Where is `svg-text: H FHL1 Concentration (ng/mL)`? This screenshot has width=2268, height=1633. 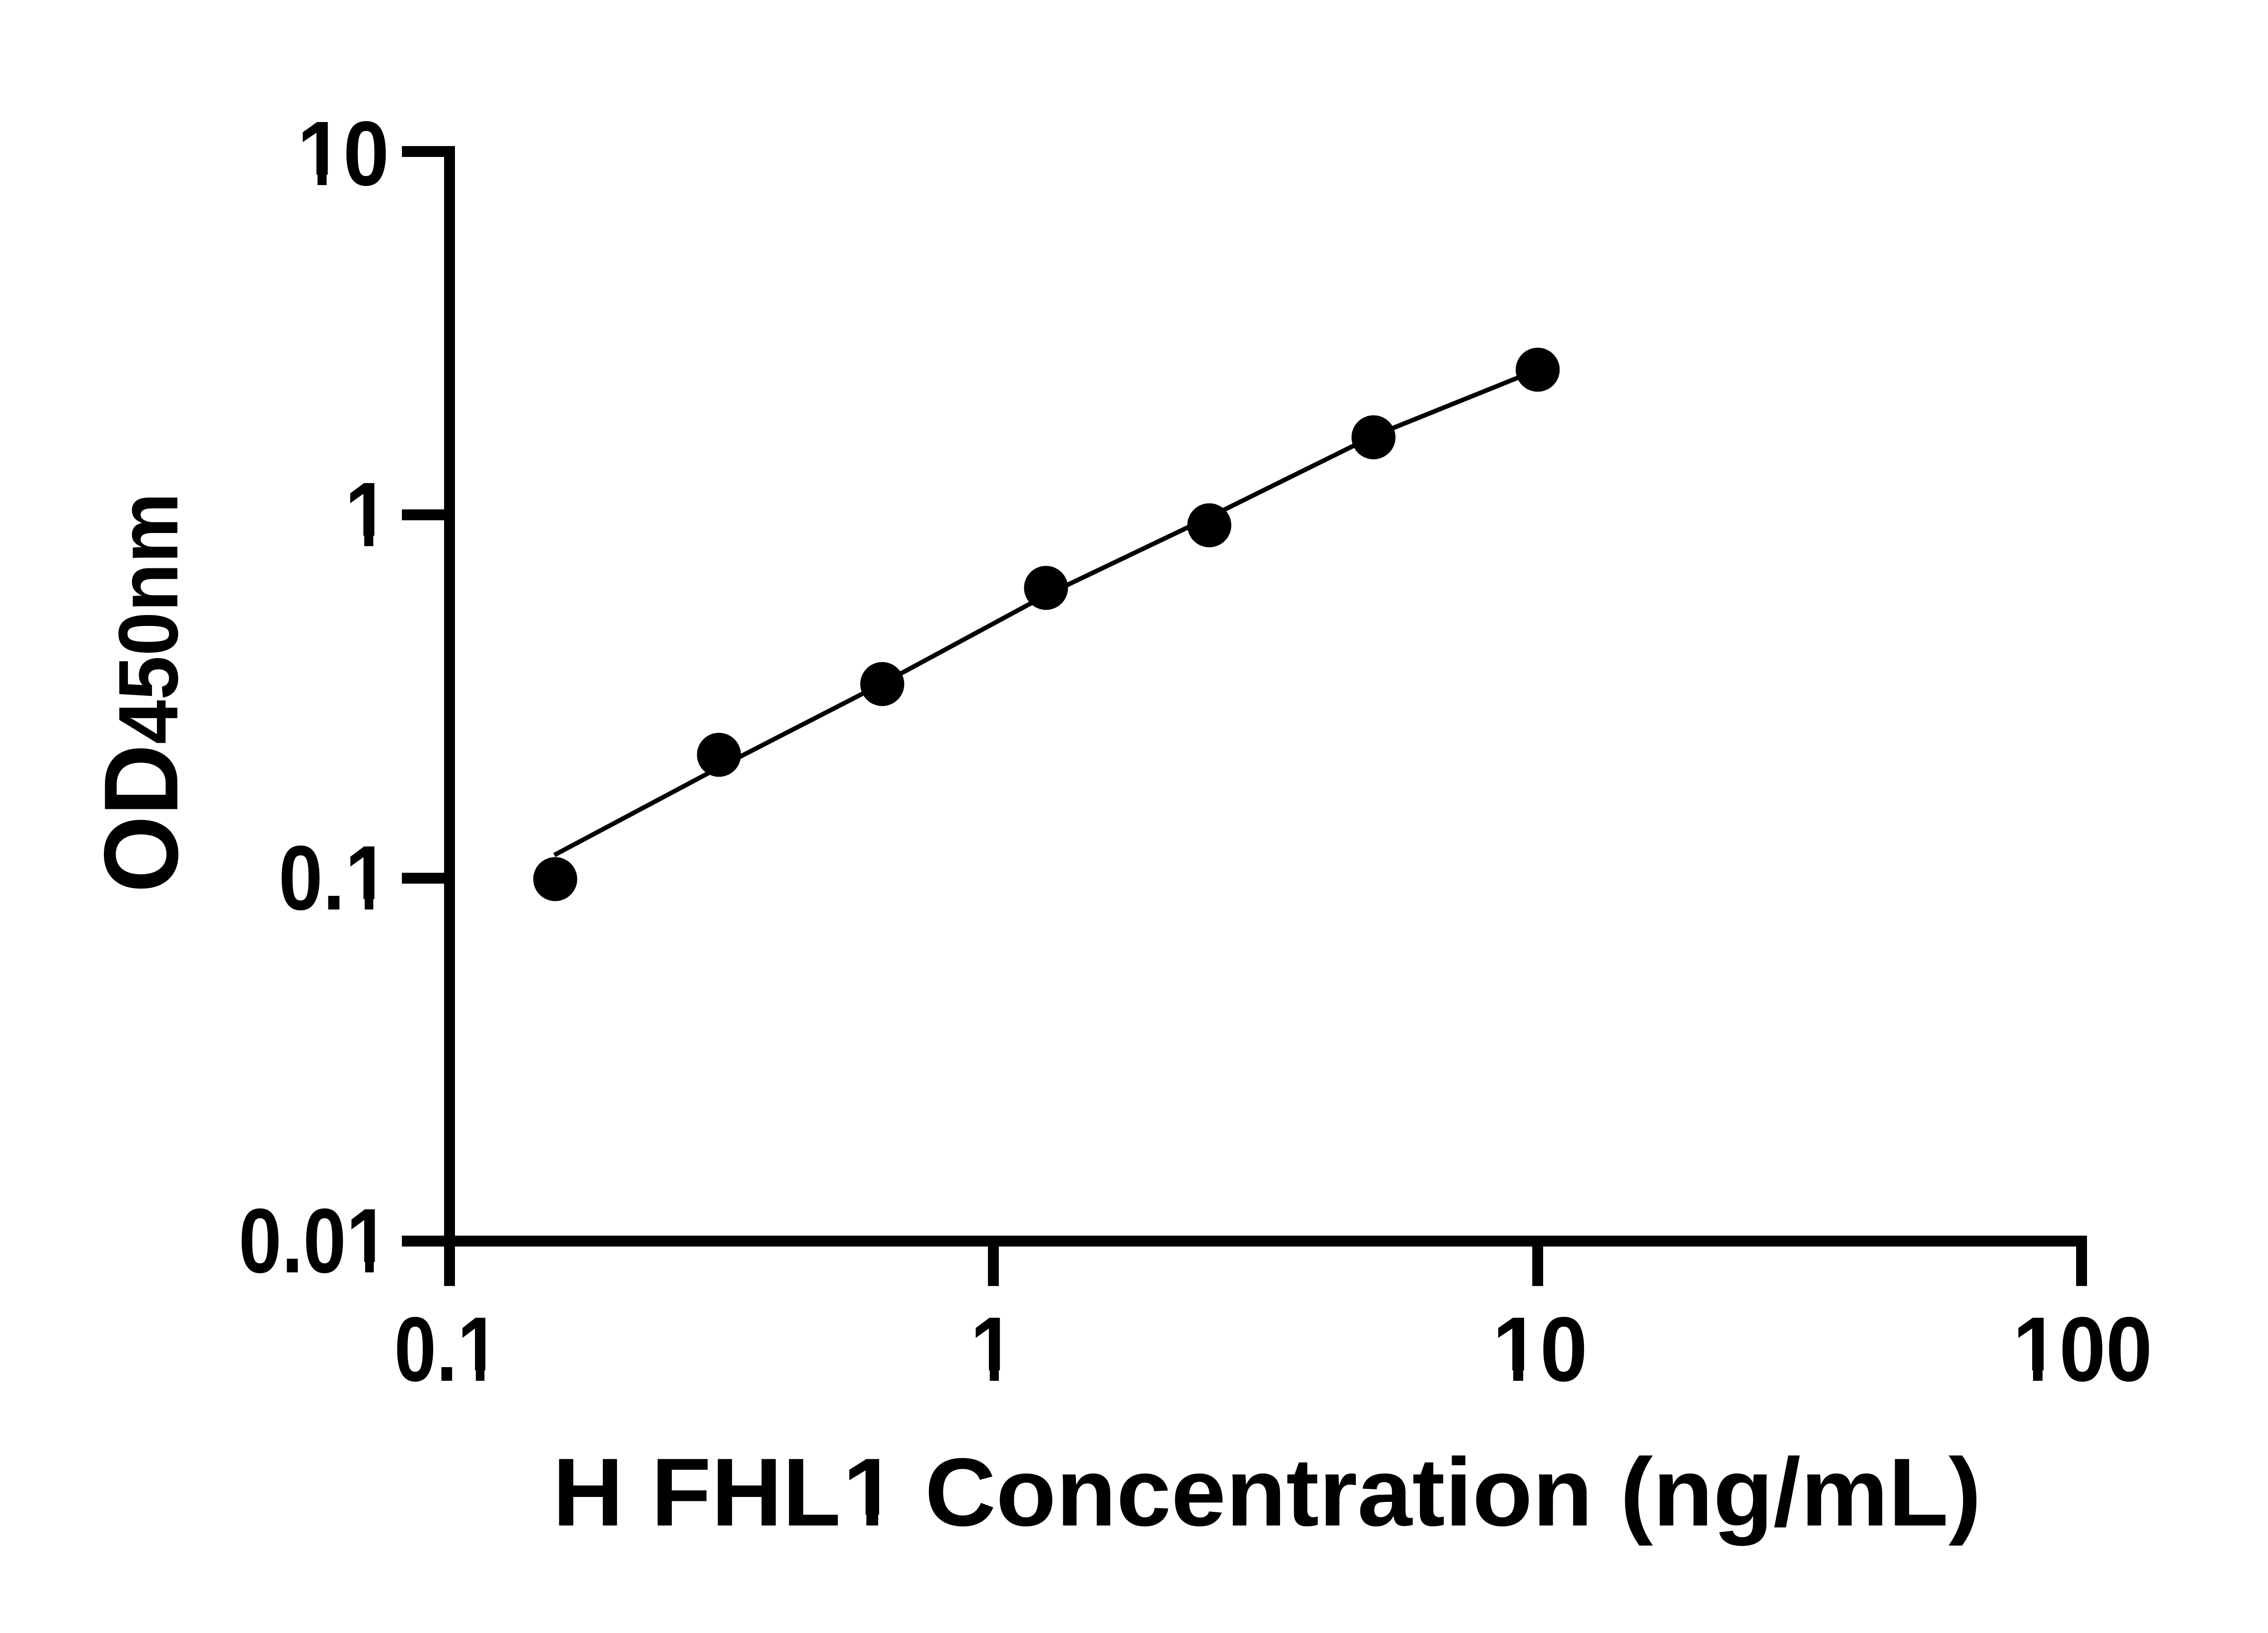
svg-text: H FHL1 Concentration (ng/mL) is located at coordinates (1266, 1492).